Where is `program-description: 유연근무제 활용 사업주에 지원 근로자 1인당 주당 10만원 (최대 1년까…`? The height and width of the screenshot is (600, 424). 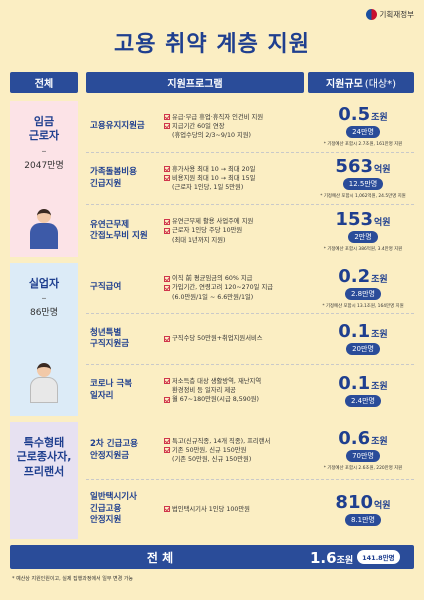 program-description: 유연근무제 활용 사업주에 지원 근로자 1인당 주당 10만원 (최대 1년까… is located at coordinates (238, 231).